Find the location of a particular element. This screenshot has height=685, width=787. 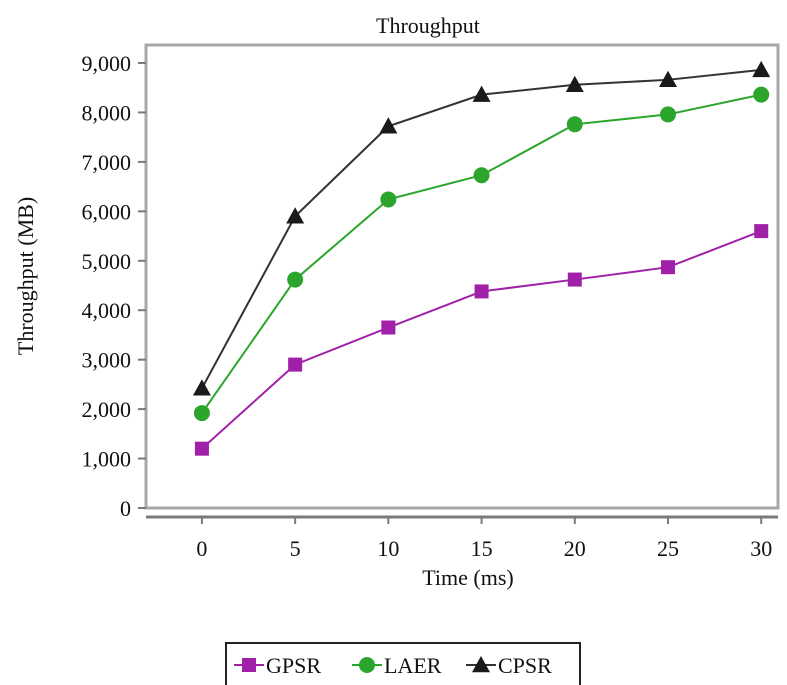

x-axis: 0 5 10 15 20 25 30 is located at coordinates (484, 539).